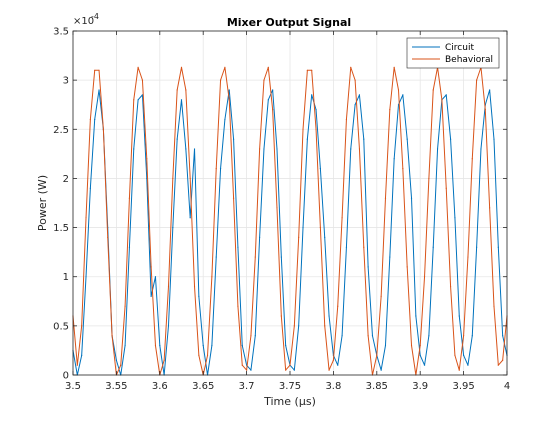  I want to click on y-tick-label: 2.5, so click(61, 130).